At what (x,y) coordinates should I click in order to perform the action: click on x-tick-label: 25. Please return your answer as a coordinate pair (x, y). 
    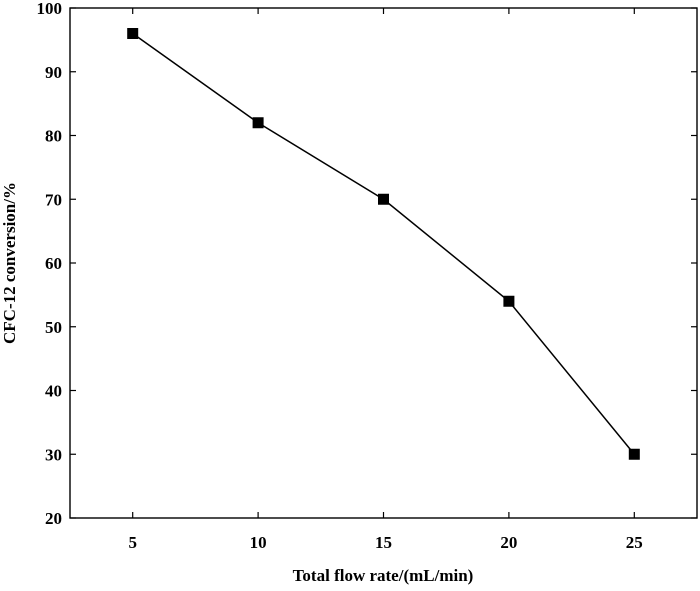
    Looking at the image, I should click on (634, 542).